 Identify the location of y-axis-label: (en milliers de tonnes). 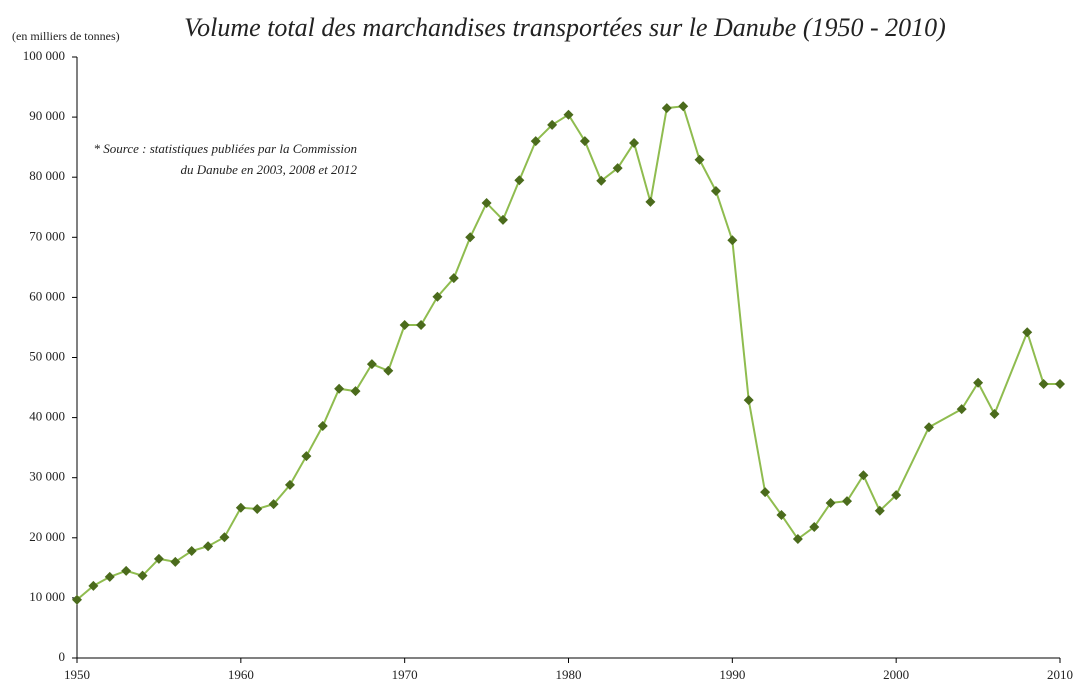
(66, 36).